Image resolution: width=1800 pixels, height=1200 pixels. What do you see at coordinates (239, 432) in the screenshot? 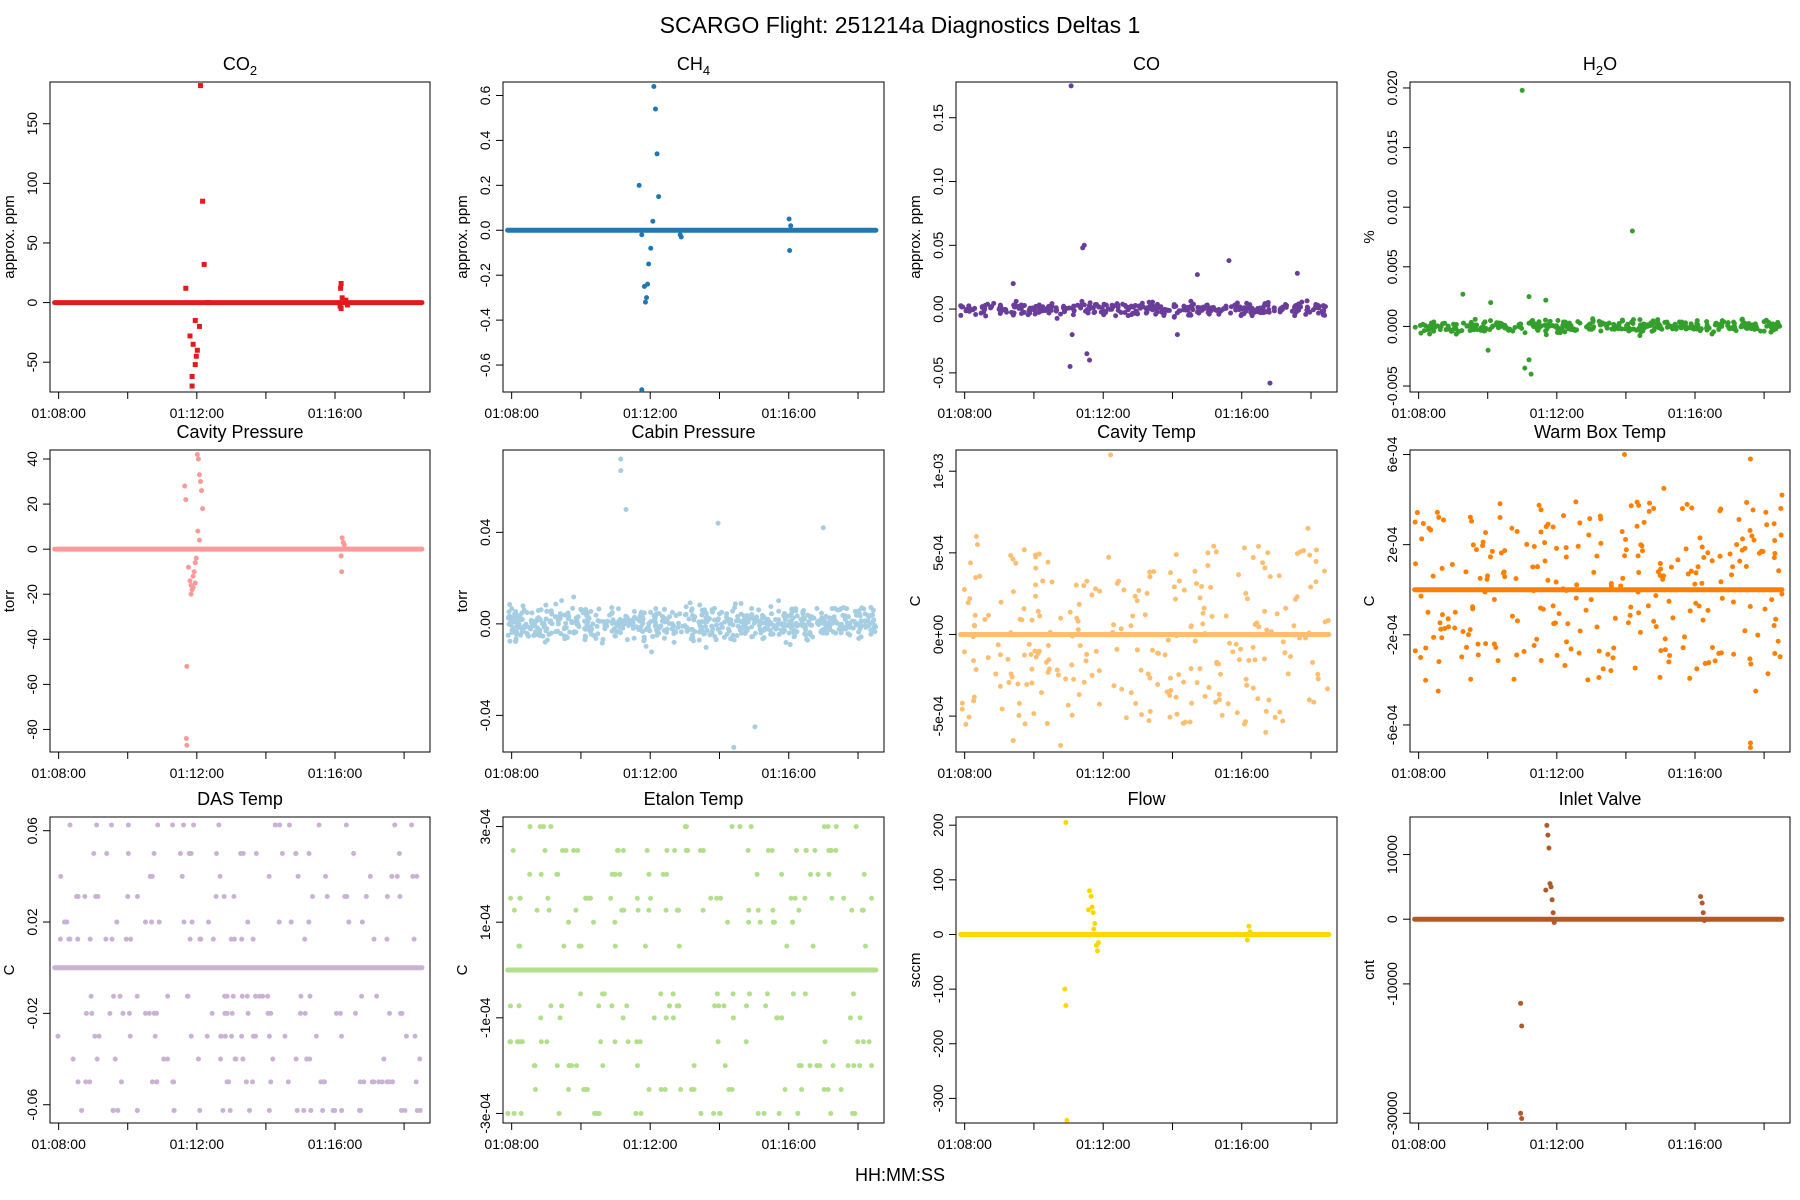
I see `chart-title: Cavity Pressure` at bounding box center [239, 432].